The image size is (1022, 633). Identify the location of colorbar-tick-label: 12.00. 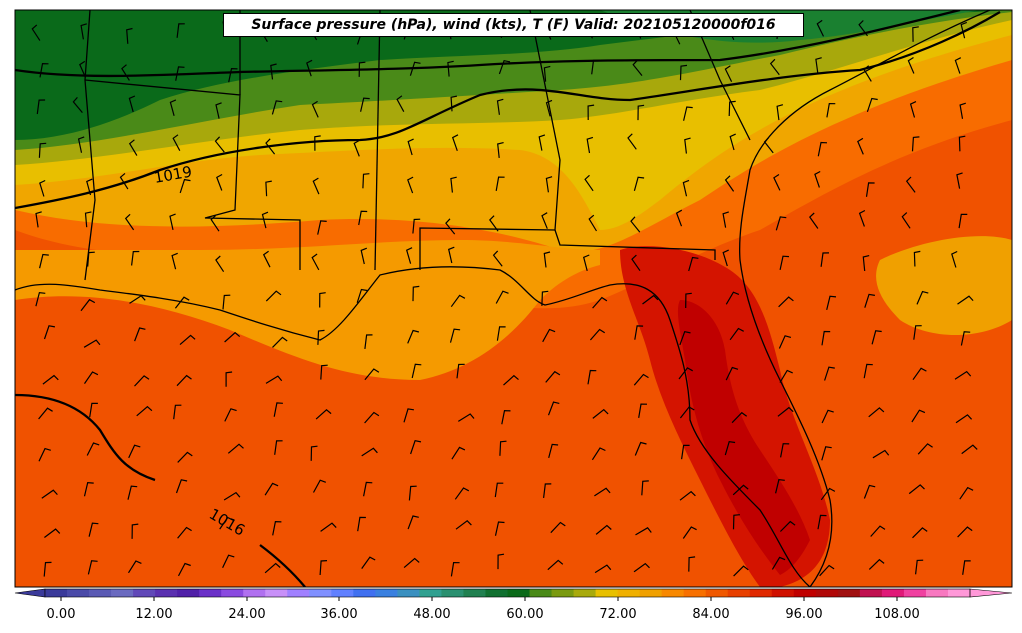
(154, 614).